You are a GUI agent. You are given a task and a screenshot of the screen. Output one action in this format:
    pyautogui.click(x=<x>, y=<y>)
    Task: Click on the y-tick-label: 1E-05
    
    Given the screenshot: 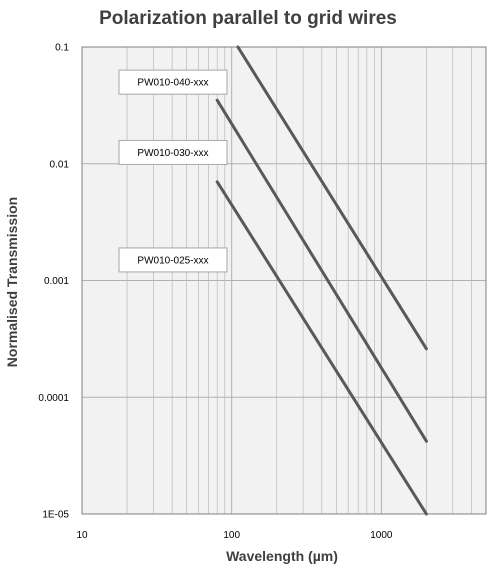 What is the action you would take?
    pyautogui.click(x=55, y=515)
    